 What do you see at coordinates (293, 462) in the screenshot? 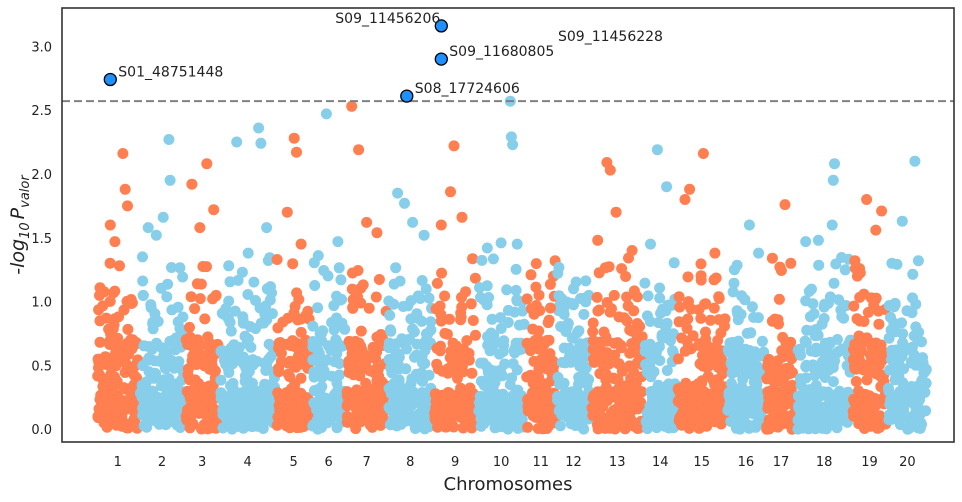
I see `x-tick-label: 5` at bounding box center [293, 462].